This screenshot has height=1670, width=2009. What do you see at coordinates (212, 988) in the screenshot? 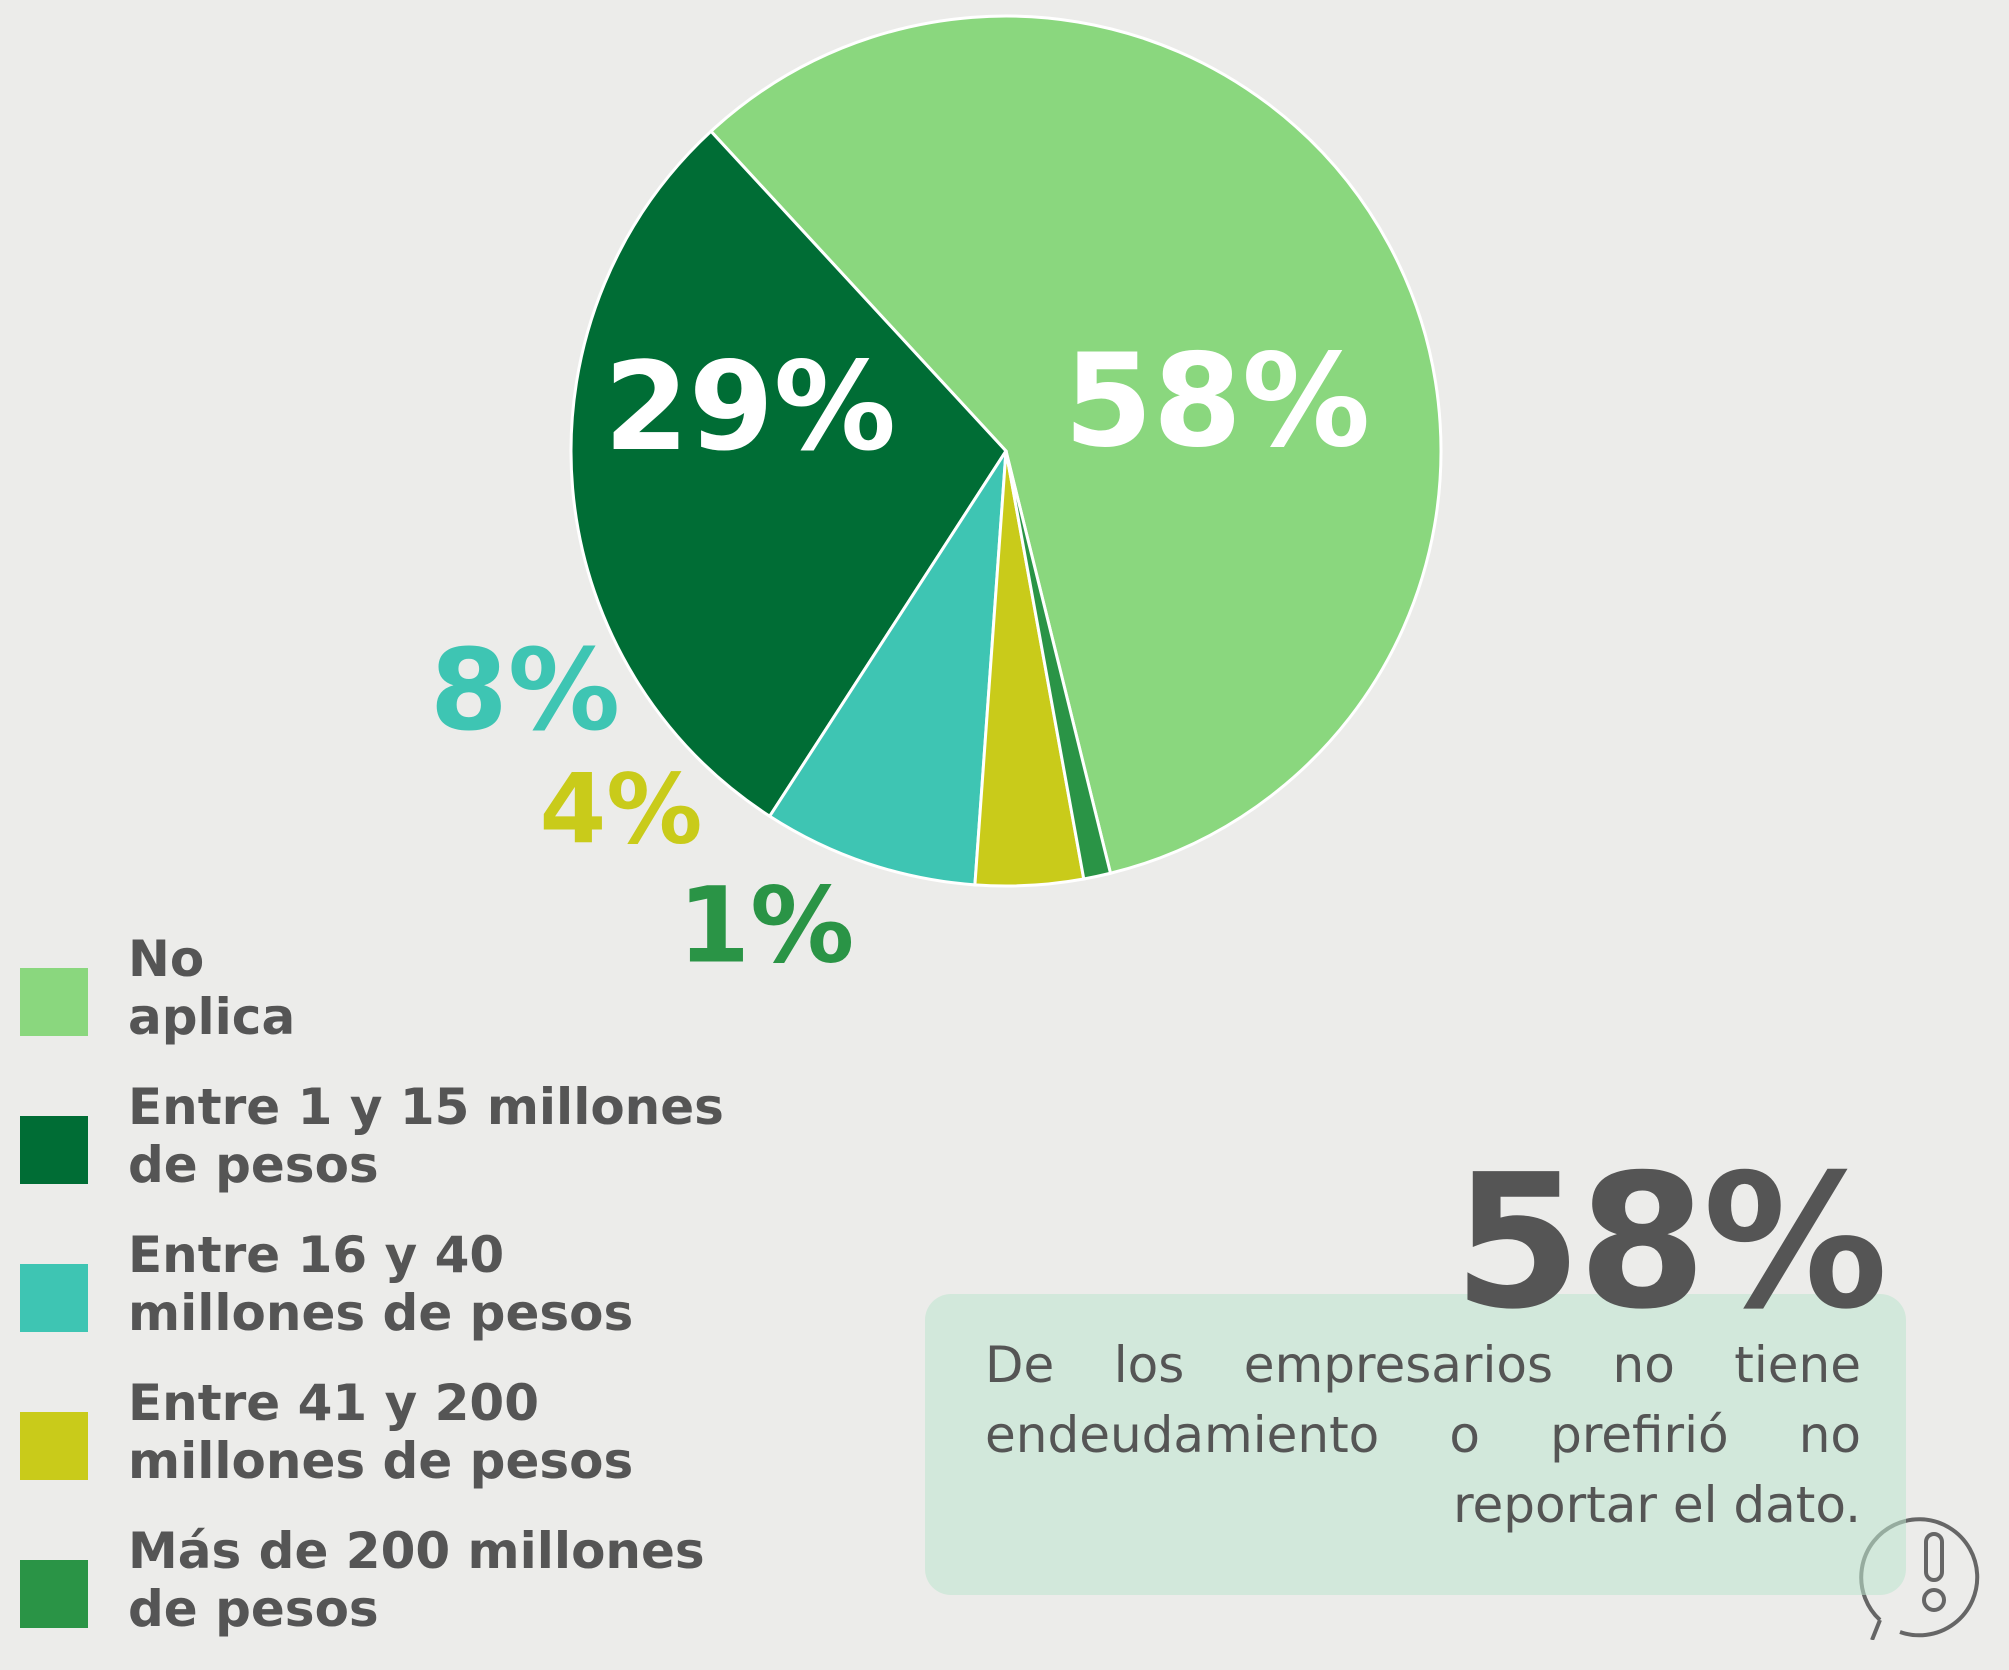
I see `legend-label: No aplica` at bounding box center [212, 988].